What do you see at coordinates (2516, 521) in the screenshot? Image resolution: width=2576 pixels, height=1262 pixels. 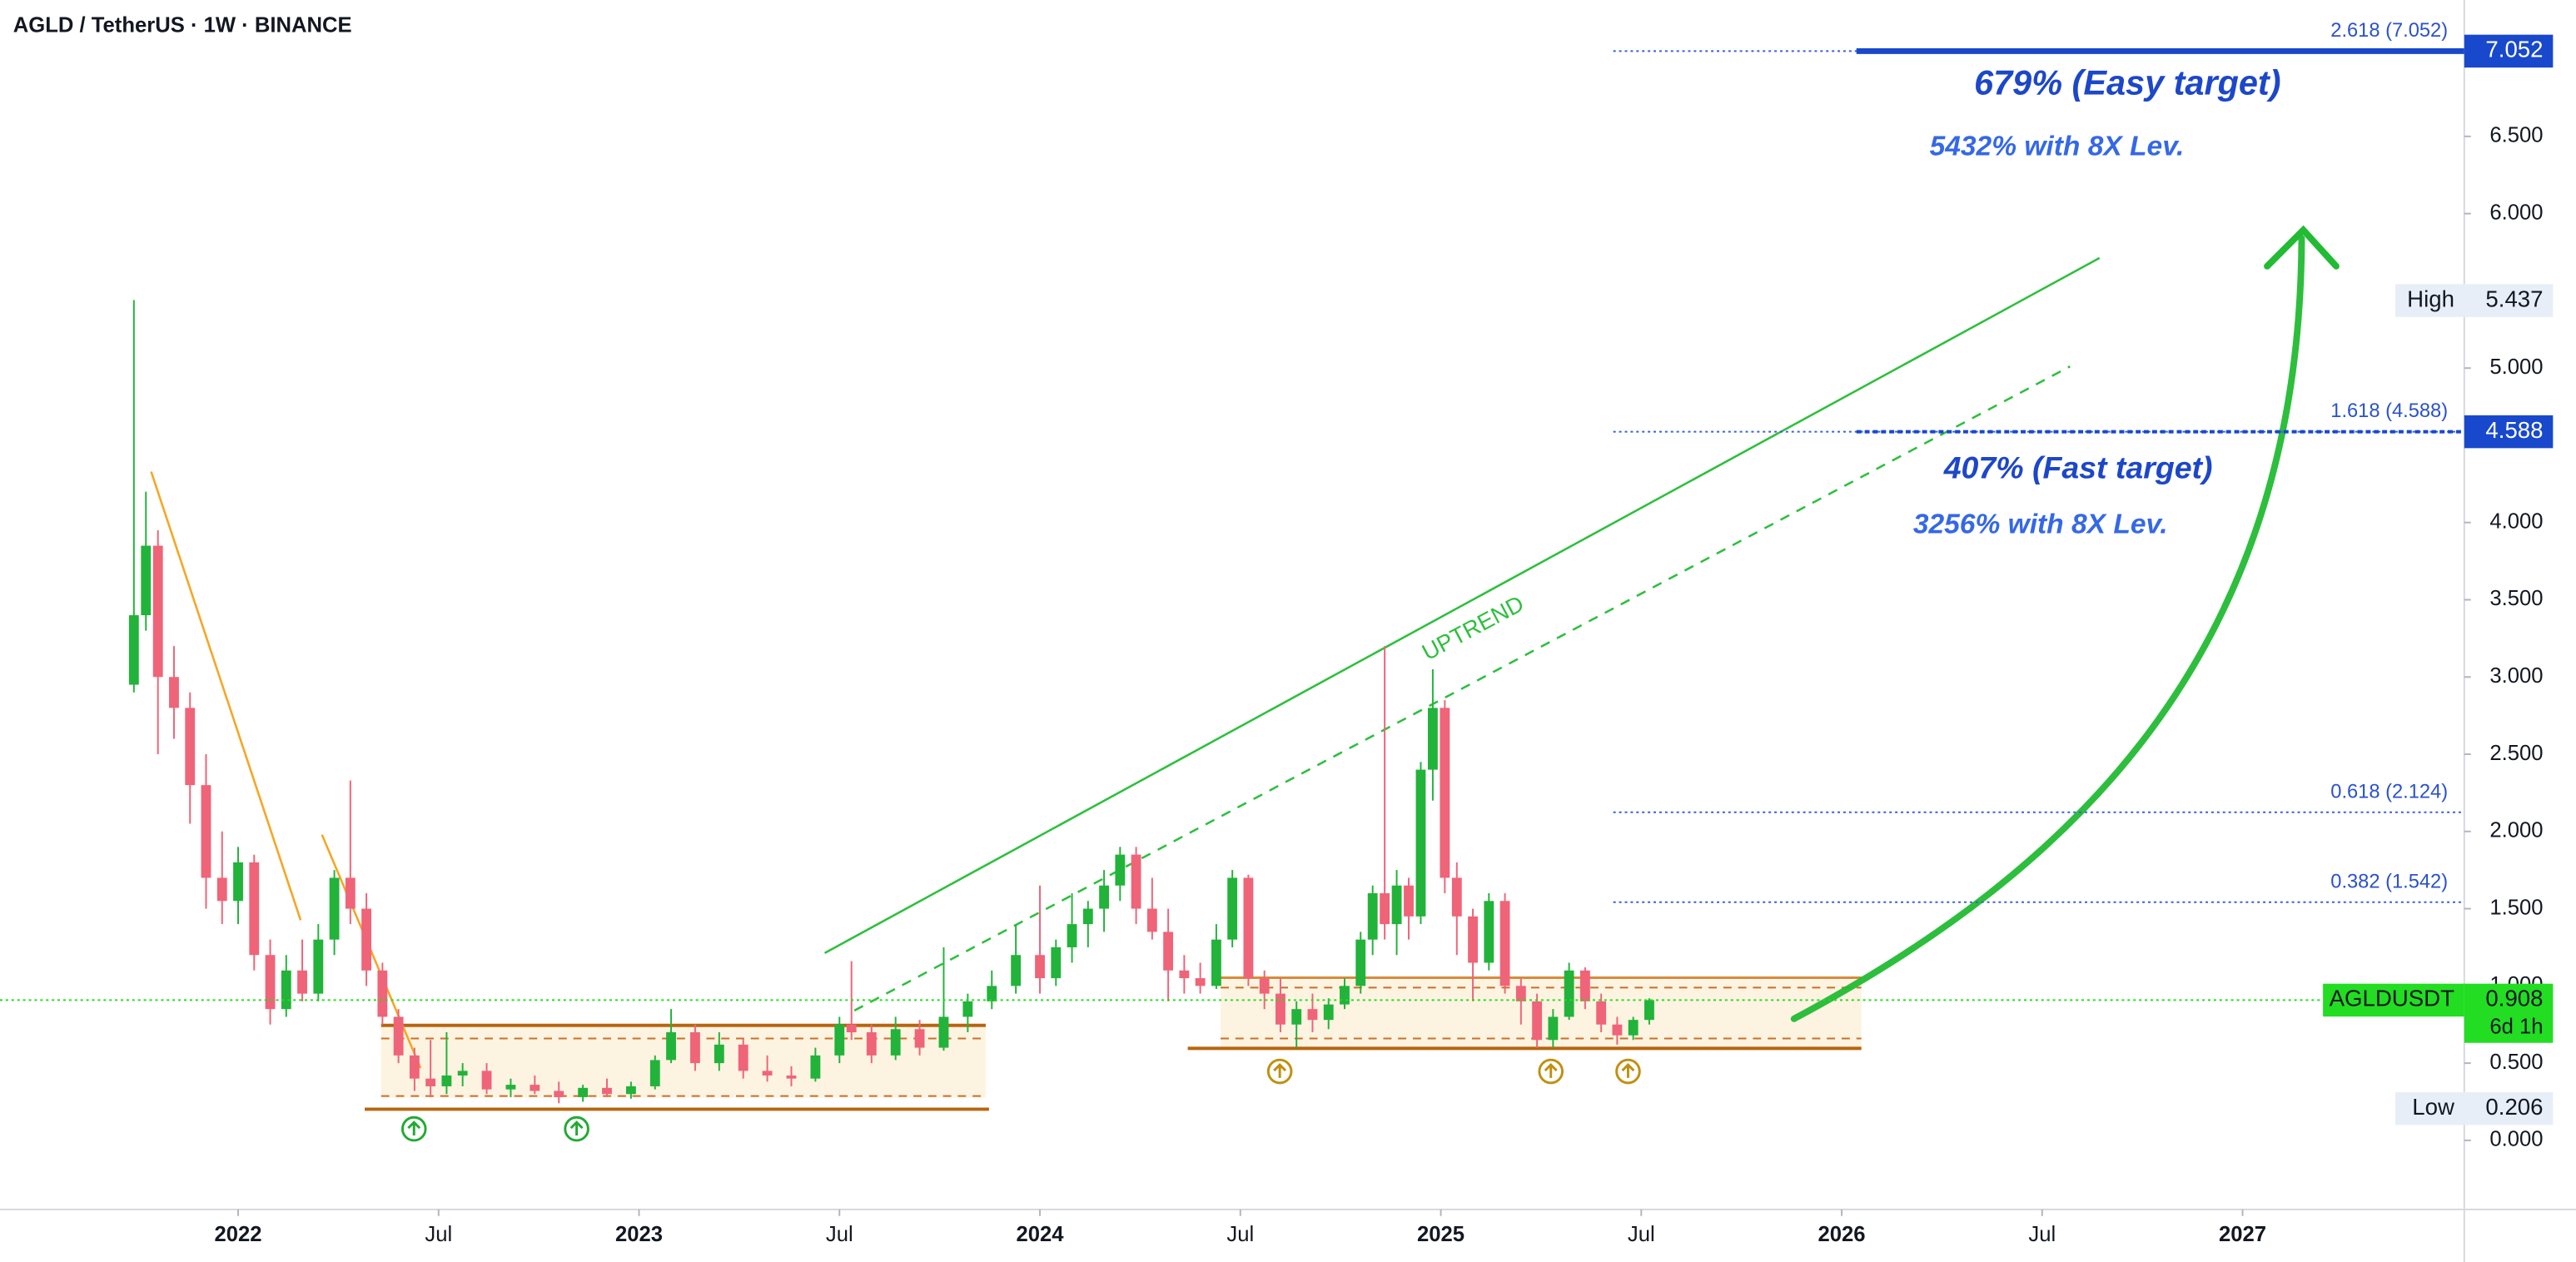 I see `y-tick-label: 4.000` at bounding box center [2516, 521].